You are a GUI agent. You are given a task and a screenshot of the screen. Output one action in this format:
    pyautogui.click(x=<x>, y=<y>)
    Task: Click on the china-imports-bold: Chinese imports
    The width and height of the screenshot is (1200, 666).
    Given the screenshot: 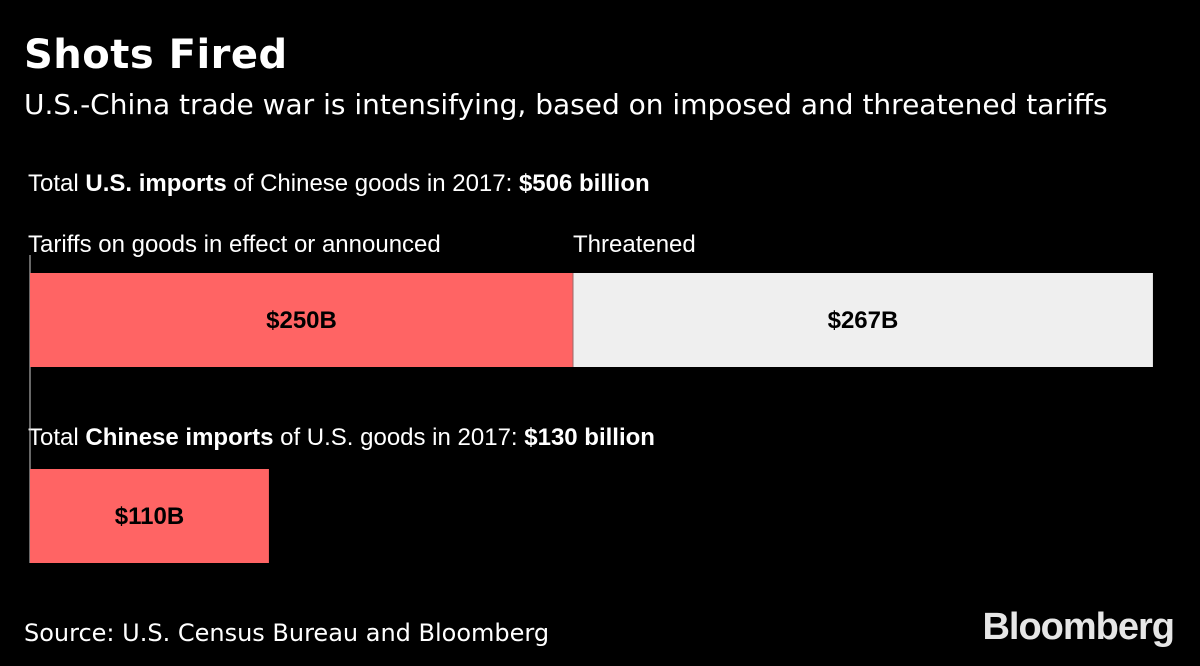 What is the action you would take?
    pyautogui.click(x=179, y=437)
    